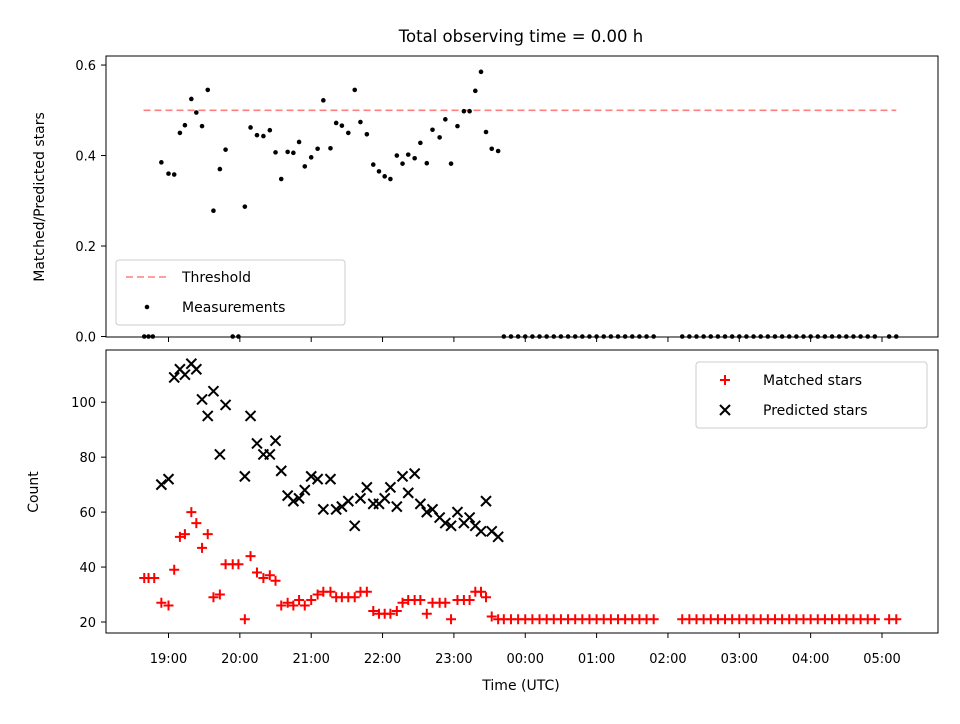 The width and height of the screenshot is (960, 724). What do you see at coordinates (40, 197) in the screenshot?
I see `top-y-axis-label: Matched/Predicted stars` at bounding box center [40, 197].